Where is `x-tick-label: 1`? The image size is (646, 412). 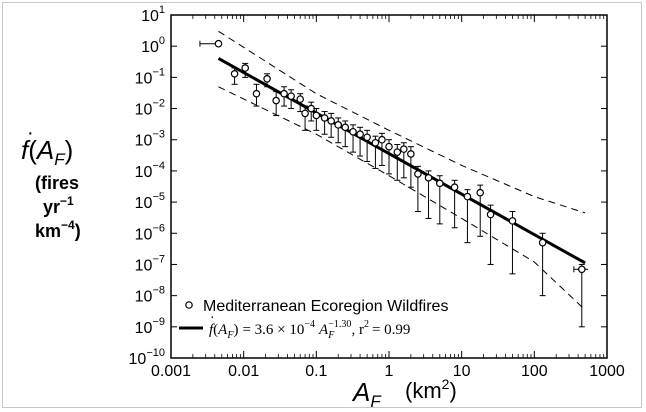 x-tick-label: 1 is located at coordinates (389, 371).